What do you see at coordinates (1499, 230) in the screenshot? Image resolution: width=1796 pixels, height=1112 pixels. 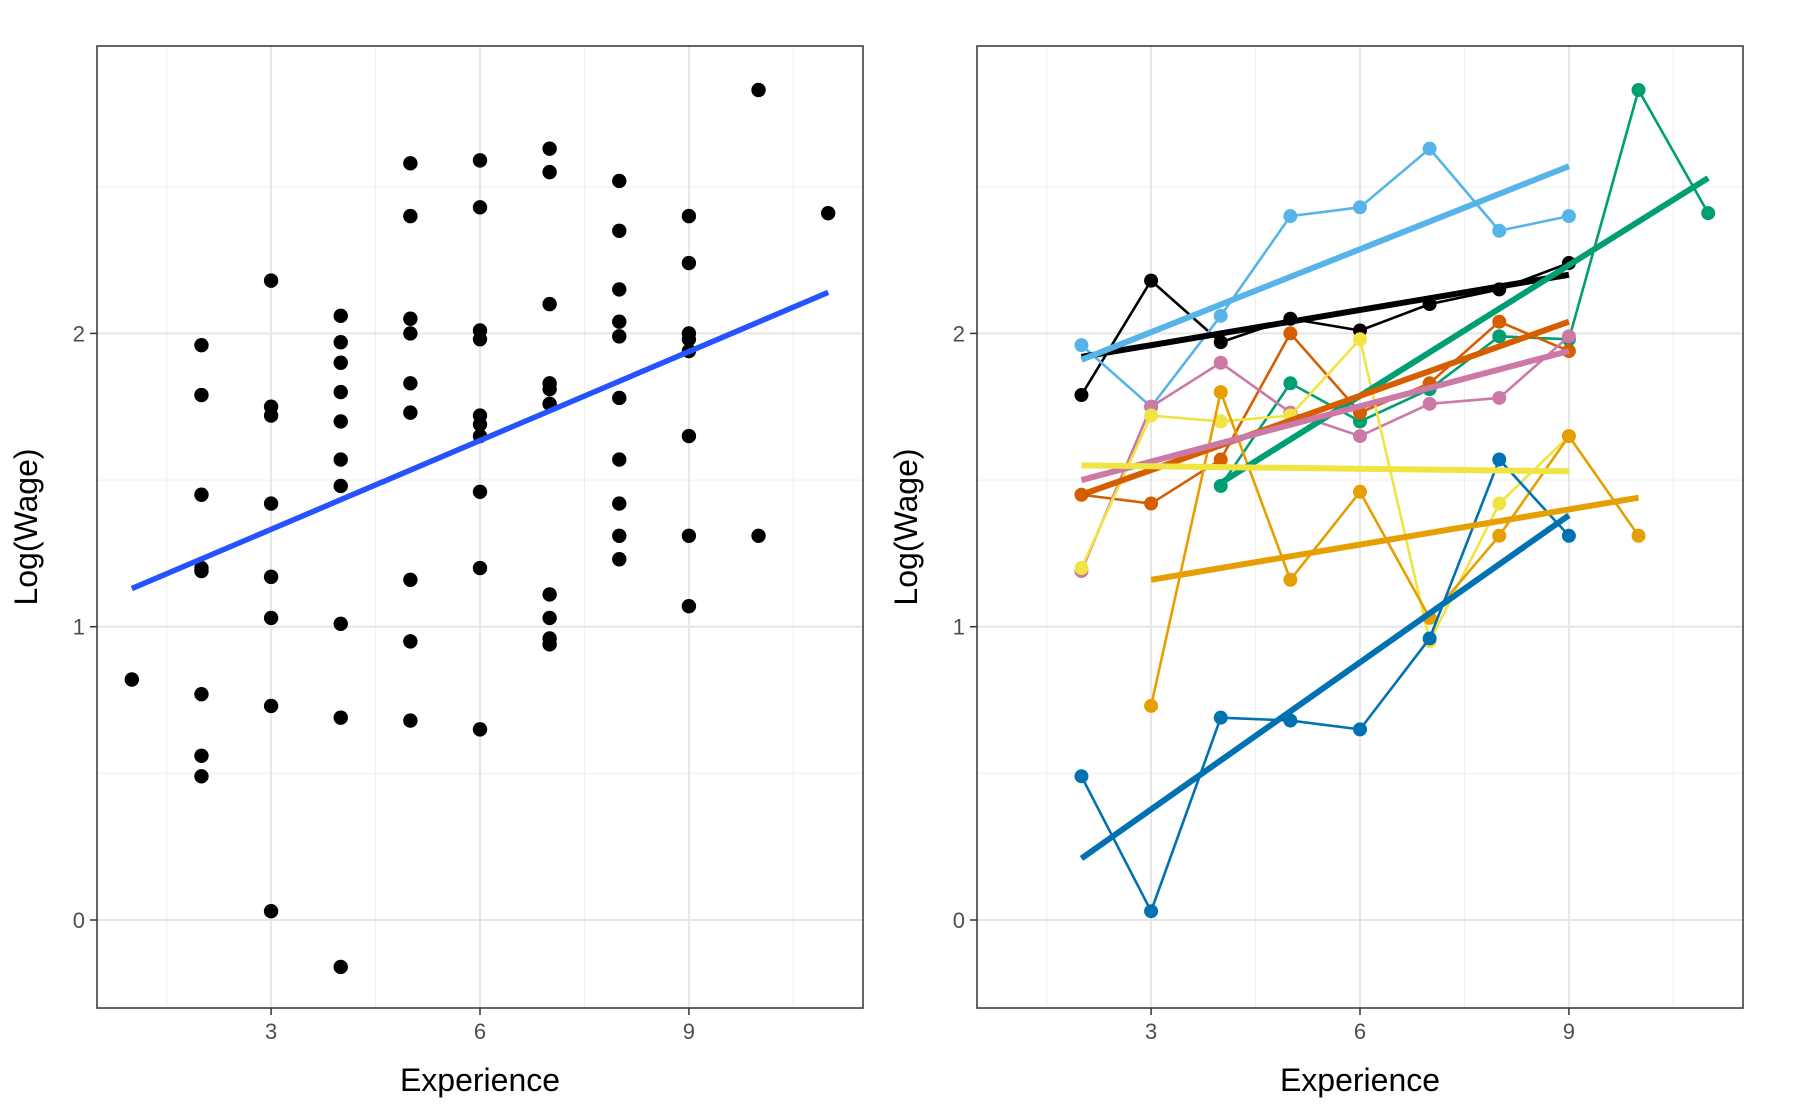 I see `series-1-point` at bounding box center [1499, 230].